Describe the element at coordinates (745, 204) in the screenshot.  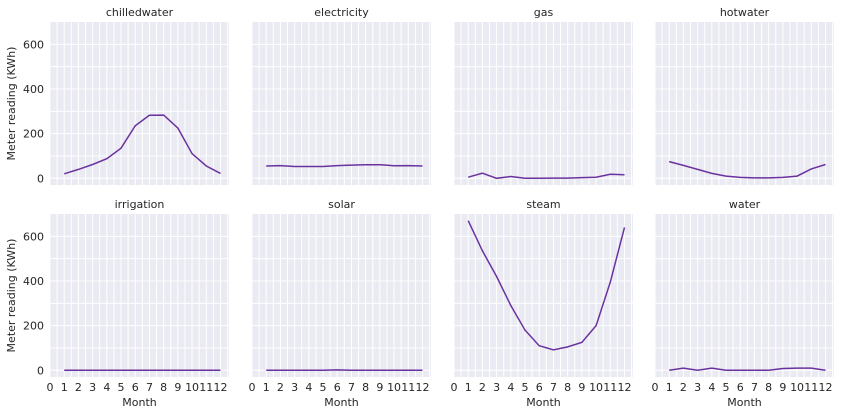
I see `panel-title: water` at that location.